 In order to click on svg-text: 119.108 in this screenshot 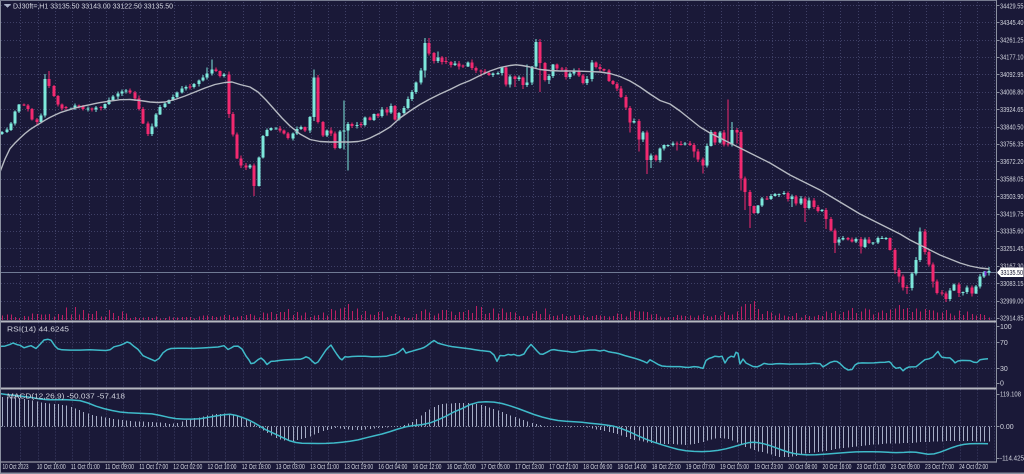, I will do `click(1010, 395)`.